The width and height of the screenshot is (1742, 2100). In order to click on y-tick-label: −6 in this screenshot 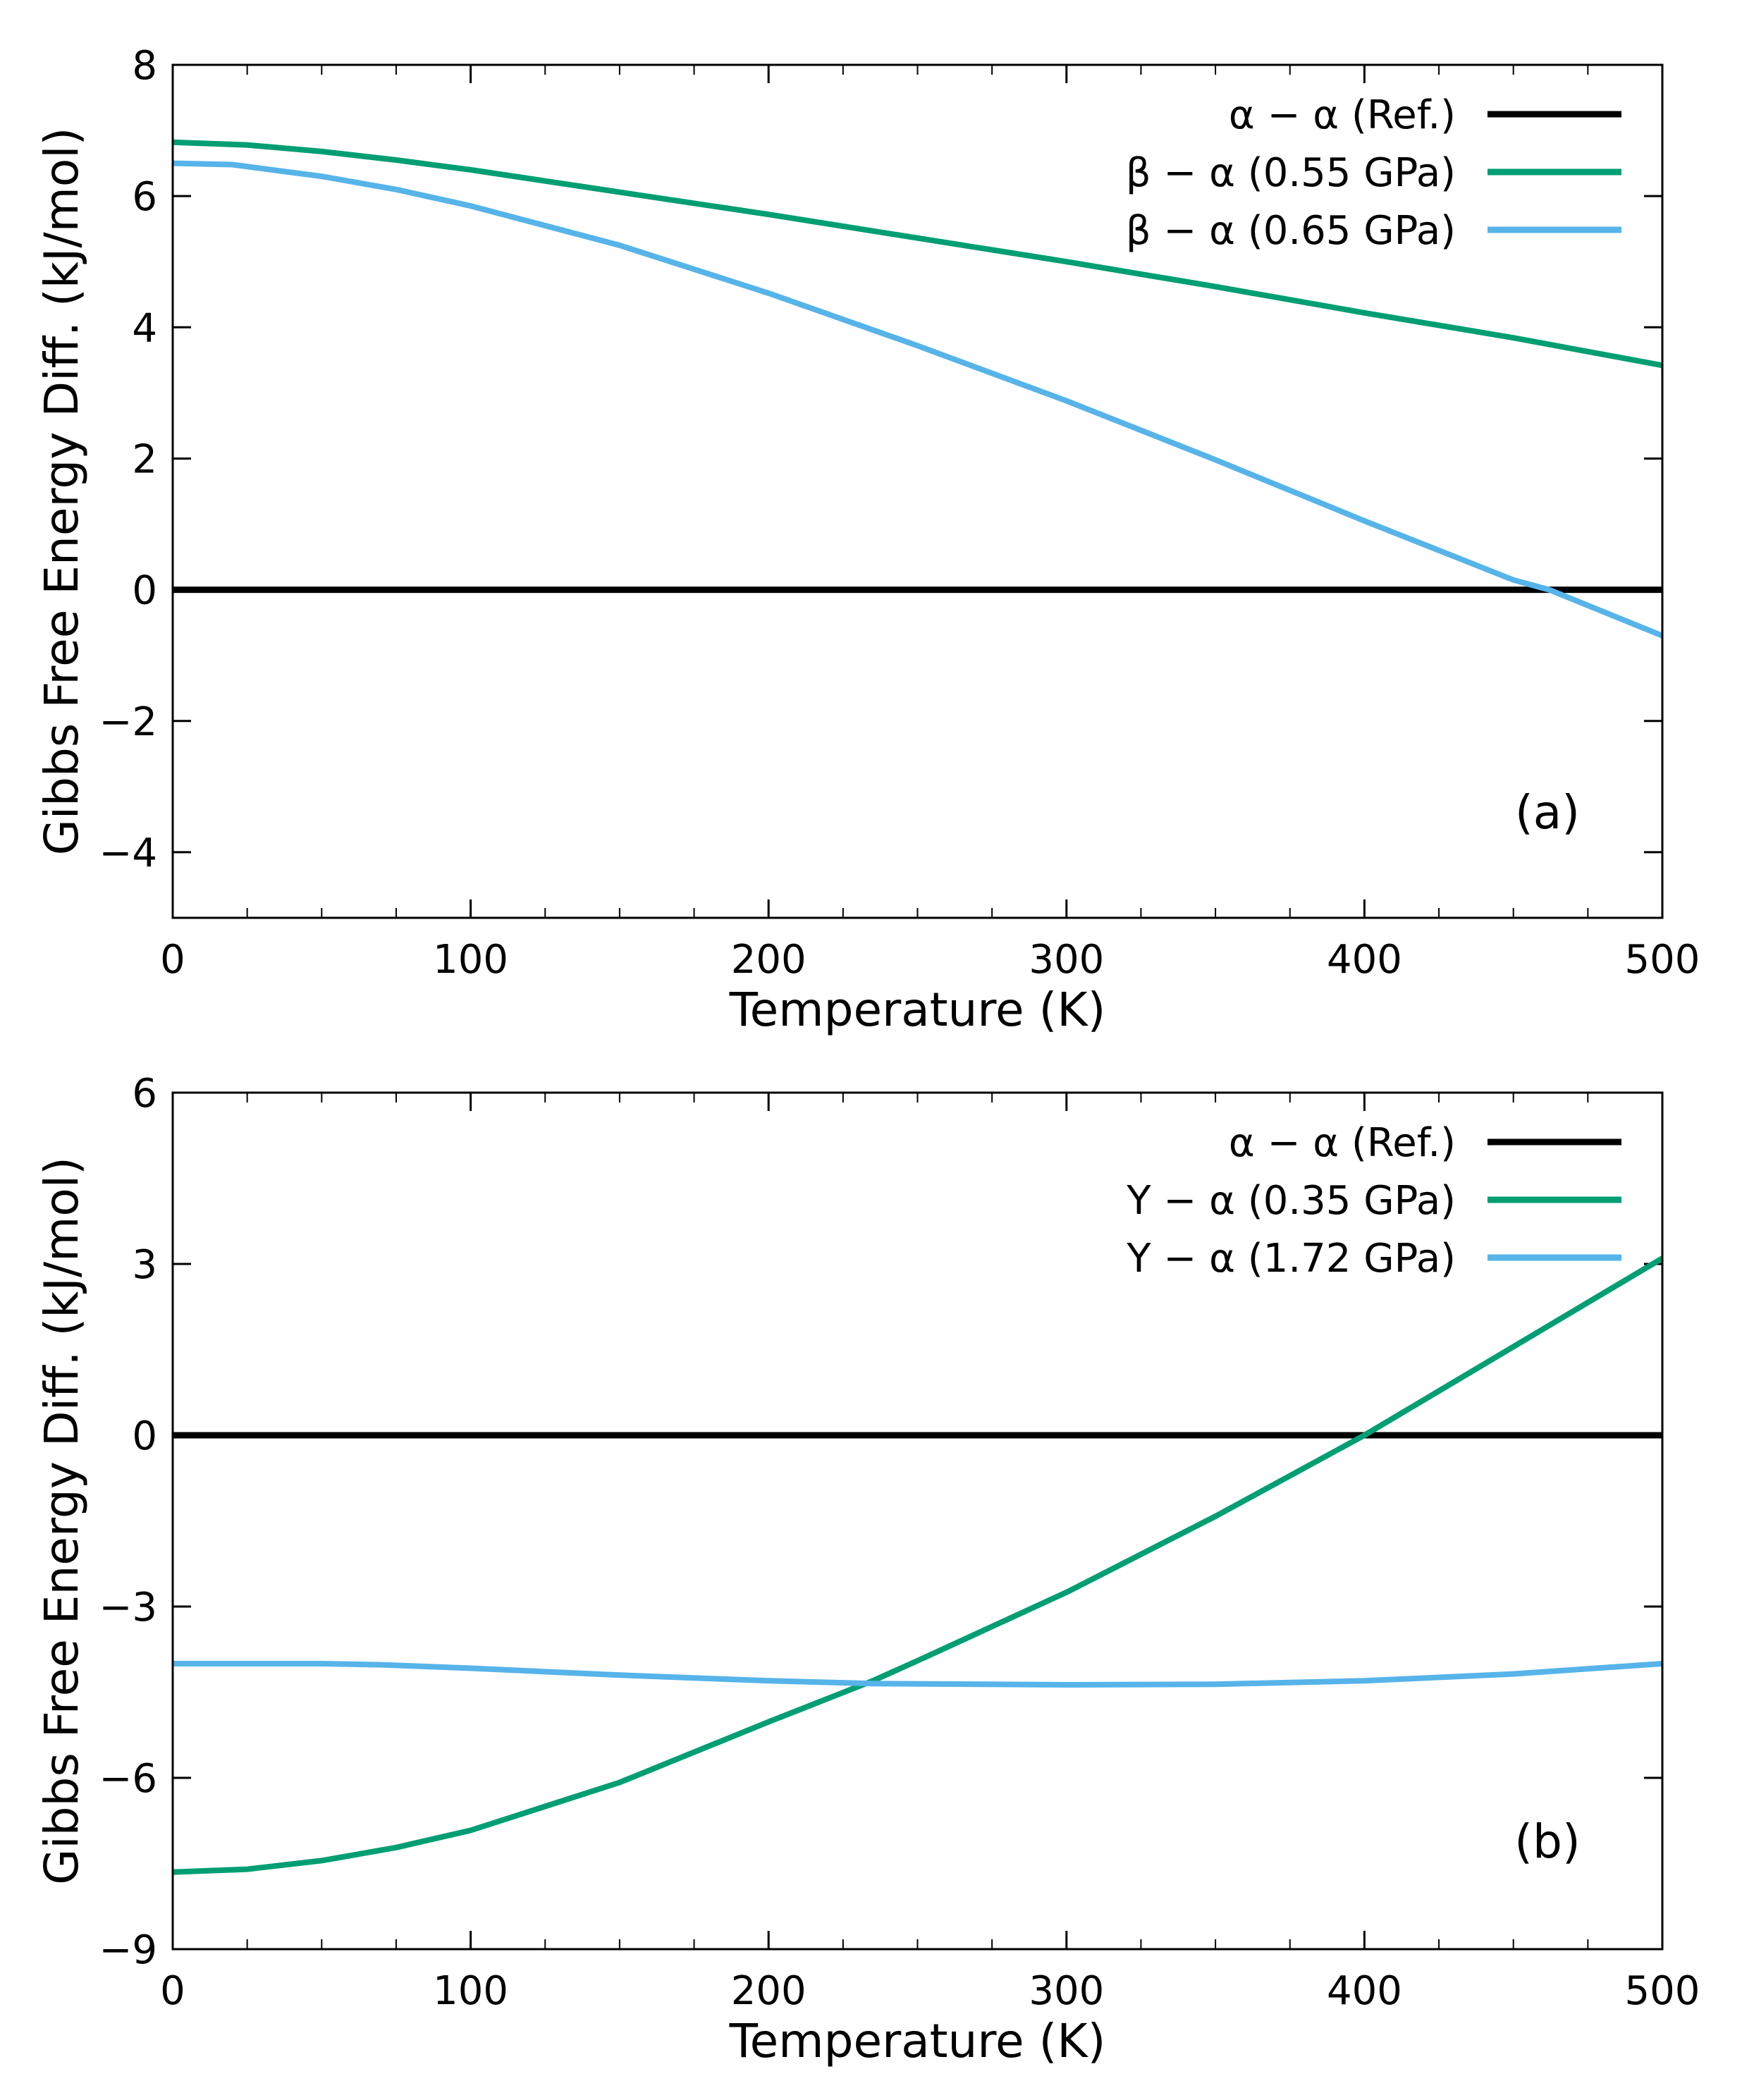, I will do `click(128, 1779)`.